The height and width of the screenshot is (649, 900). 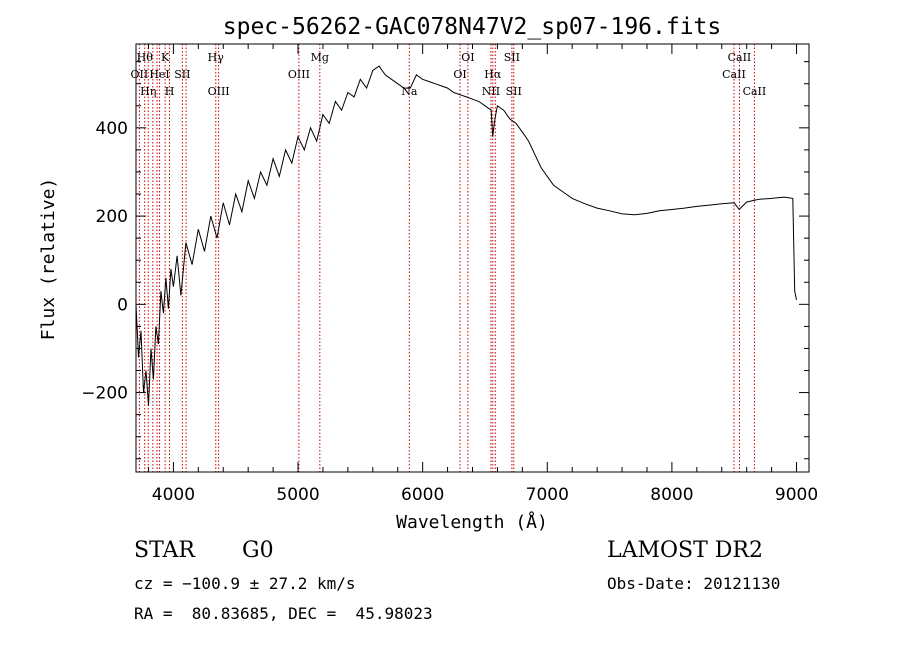 I want to click on line-marker-label: Hθ, so click(x=145, y=57).